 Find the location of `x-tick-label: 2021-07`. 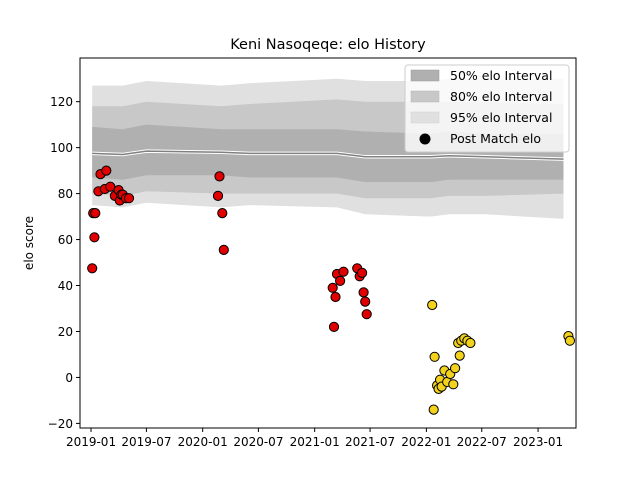

x-tick-label: 2021-07 is located at coordinates (370, 442).